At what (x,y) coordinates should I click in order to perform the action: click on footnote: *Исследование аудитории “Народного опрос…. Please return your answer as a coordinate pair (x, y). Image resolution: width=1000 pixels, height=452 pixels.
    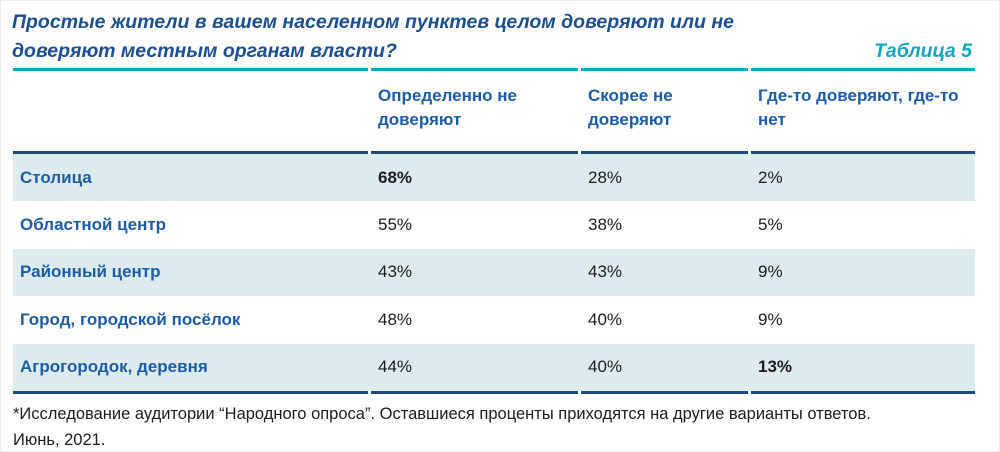
    Looking at the image, I should click on (492, 422).